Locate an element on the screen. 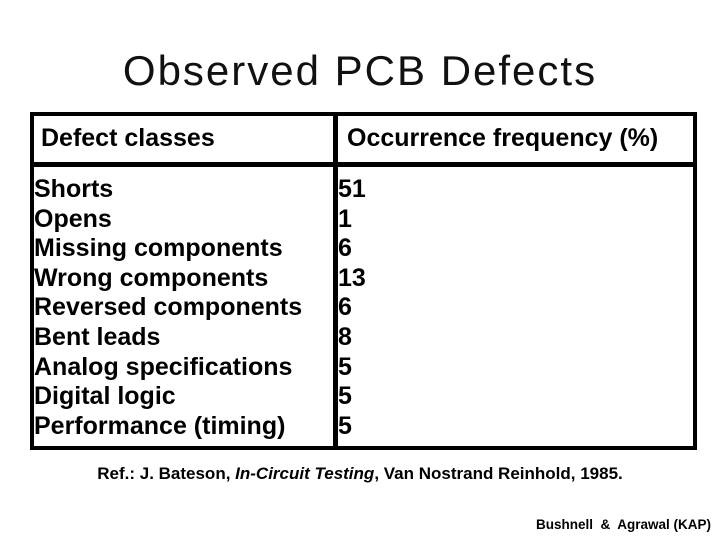  table-row-value: 1 is located at coordinates (345, 218).